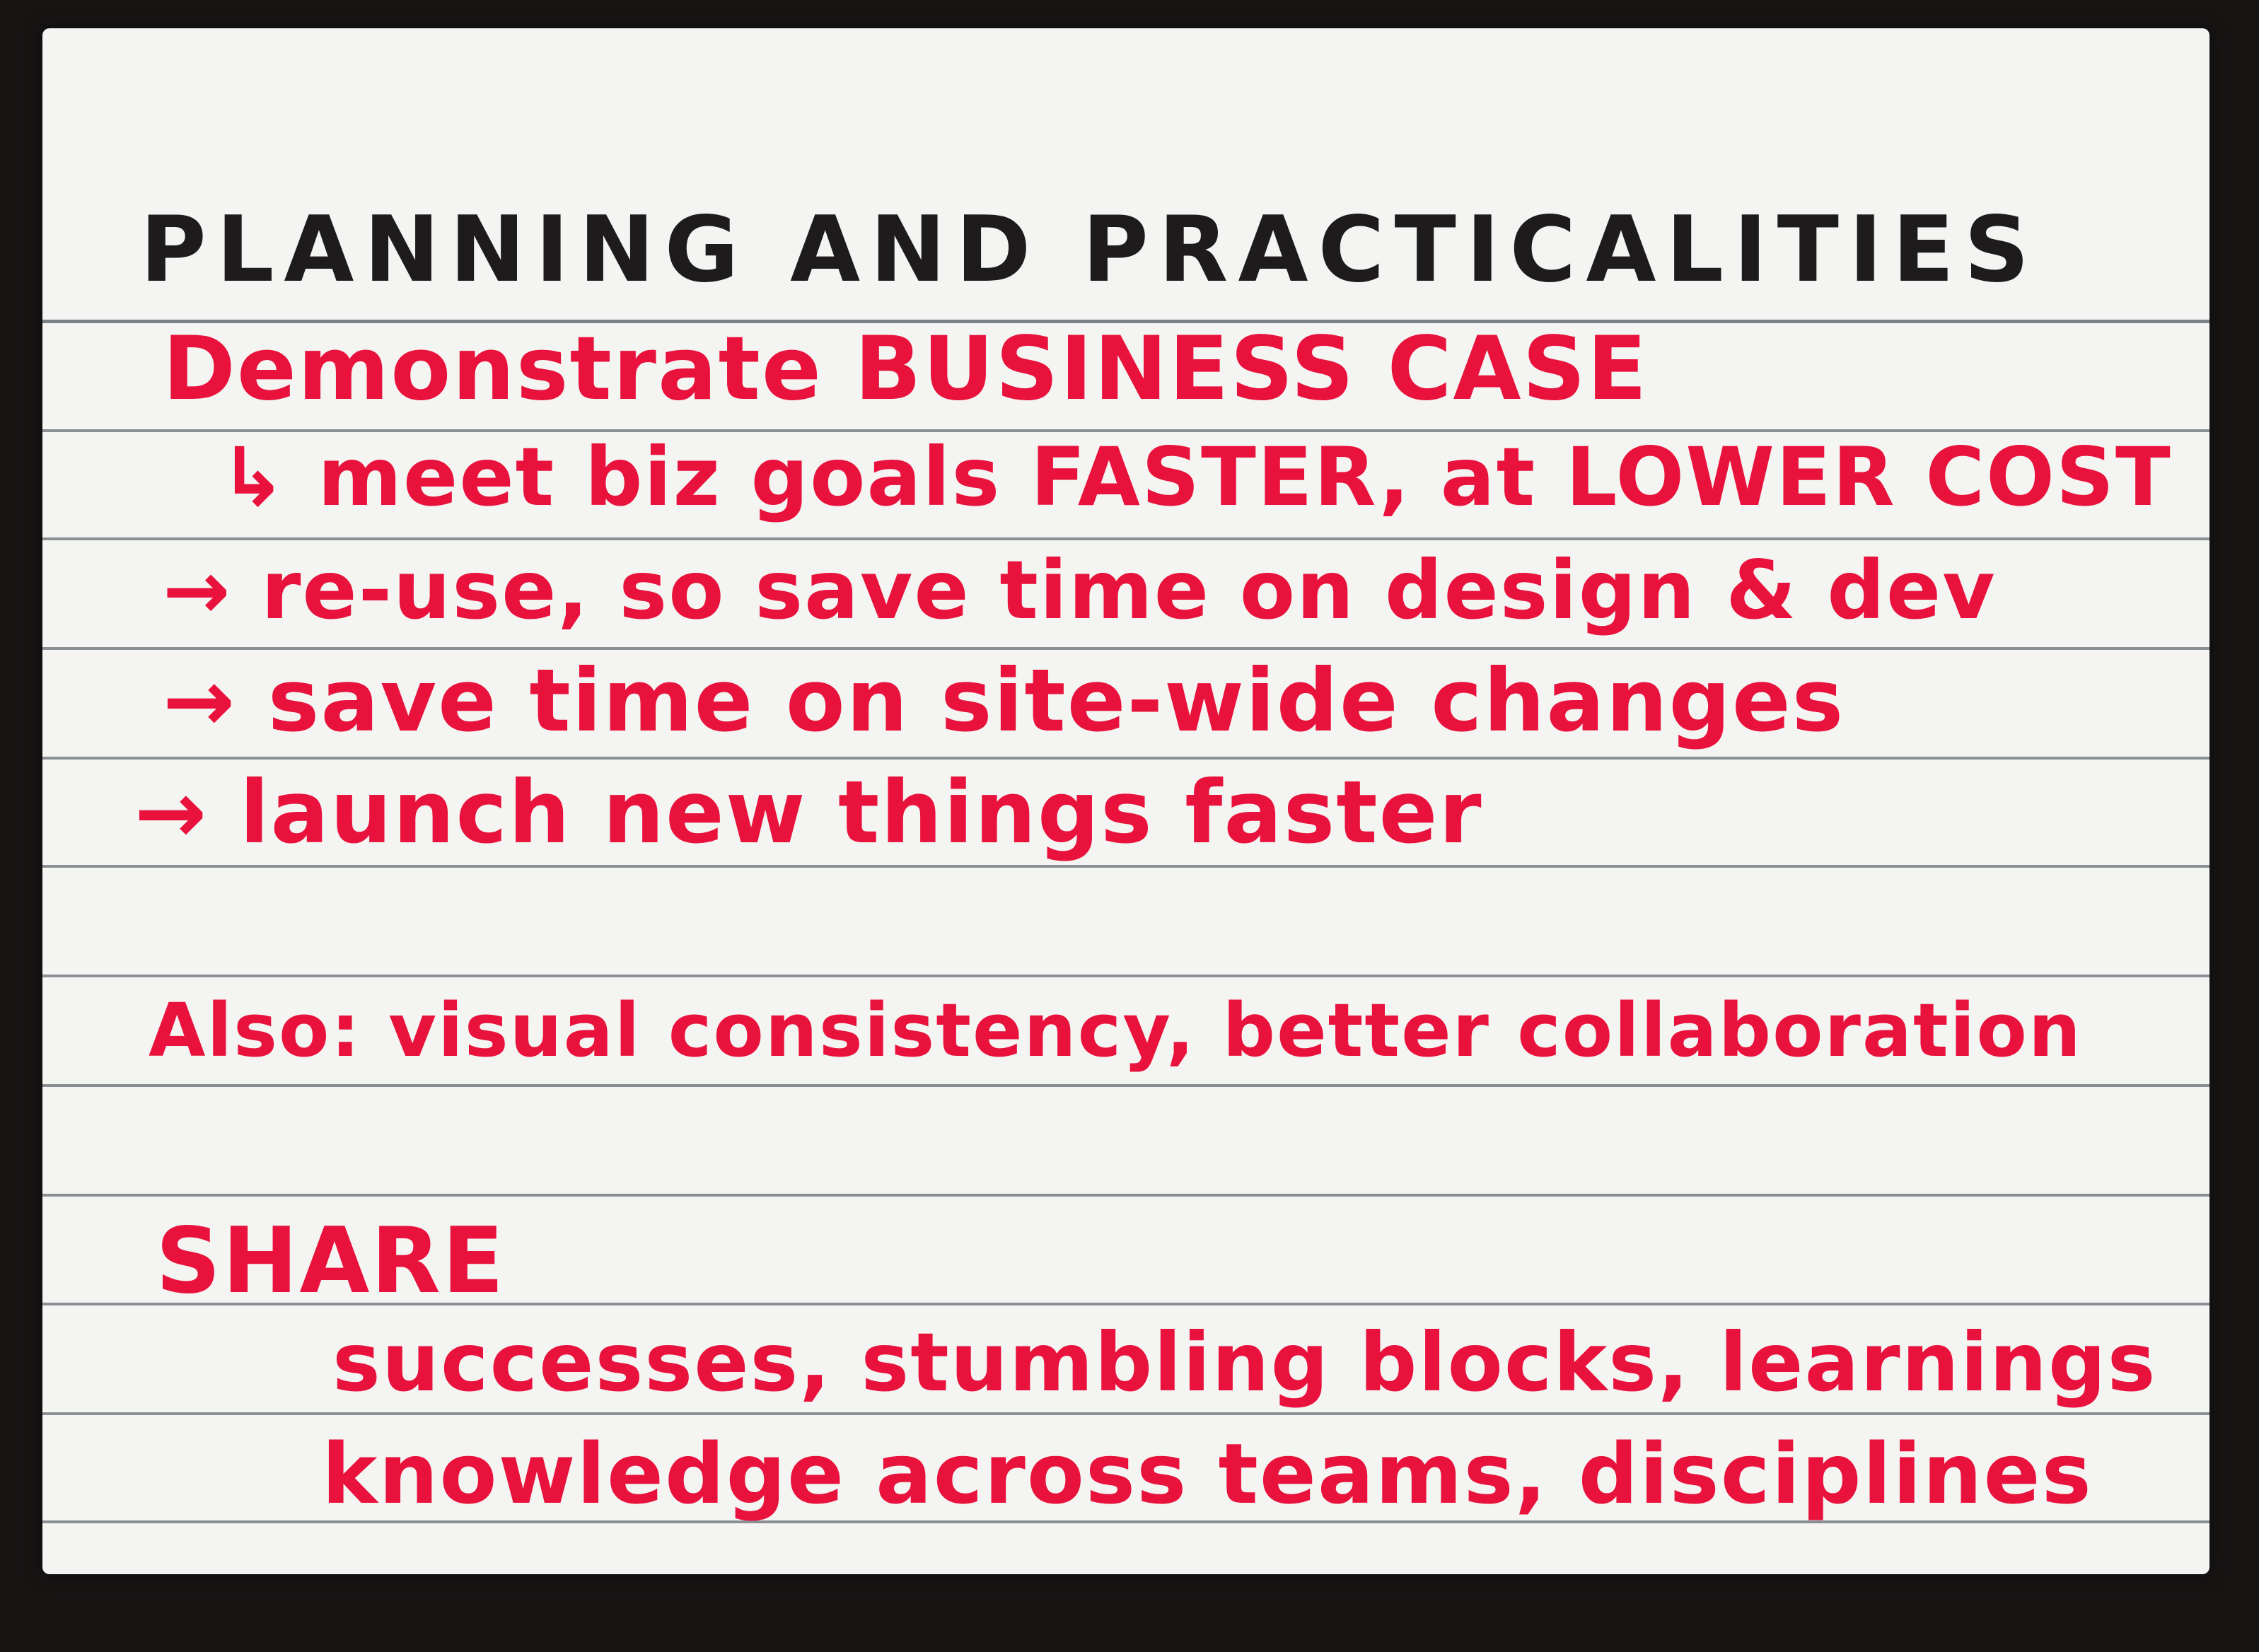  Describe the element at coordinates (1004, 701) in the screenshot. I see `note-line-site-wide: → save time on site-wide changes` at that location.